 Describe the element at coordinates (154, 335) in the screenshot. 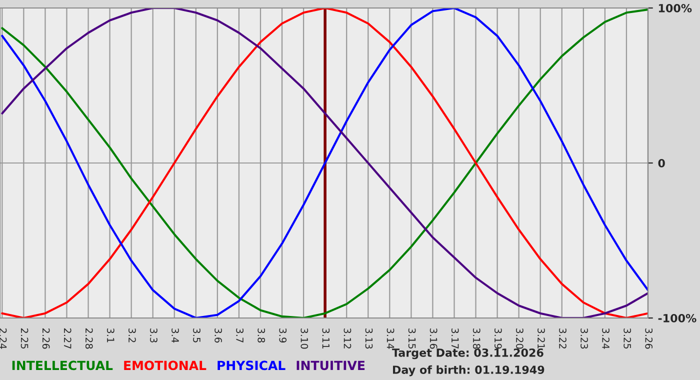

I see `x-tick-label: 3.3` at that location.